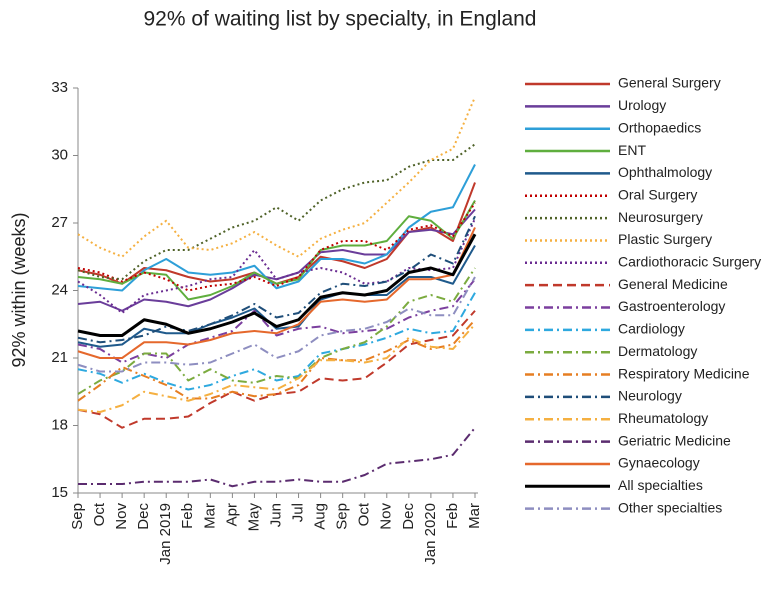 The image size is (780, 589). I want to click on x-tick-label: Apr, so click(231, 514).